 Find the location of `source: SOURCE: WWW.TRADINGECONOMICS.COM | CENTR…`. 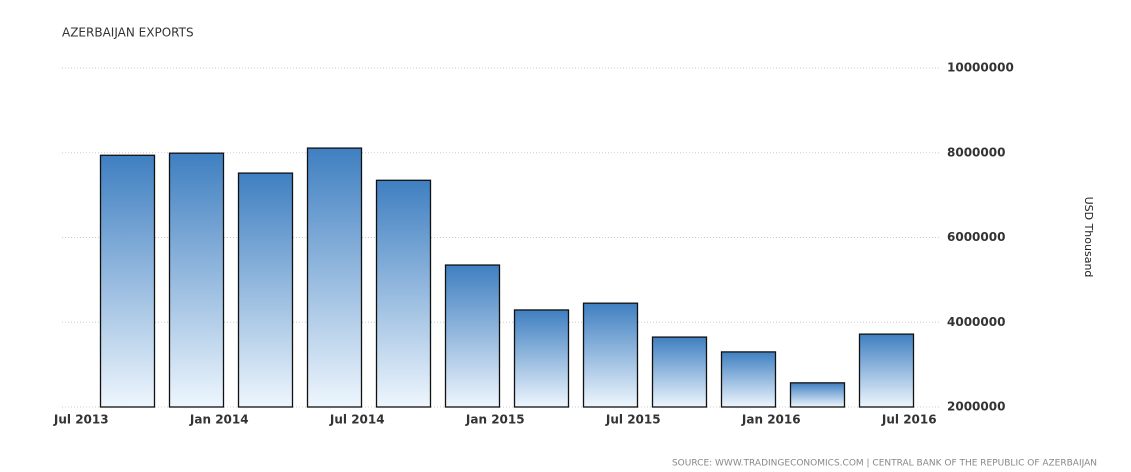

source: SOURCE: WWW.TRADINGECONOMICS.COM | CENTR… is located at coordinates (884, 464).